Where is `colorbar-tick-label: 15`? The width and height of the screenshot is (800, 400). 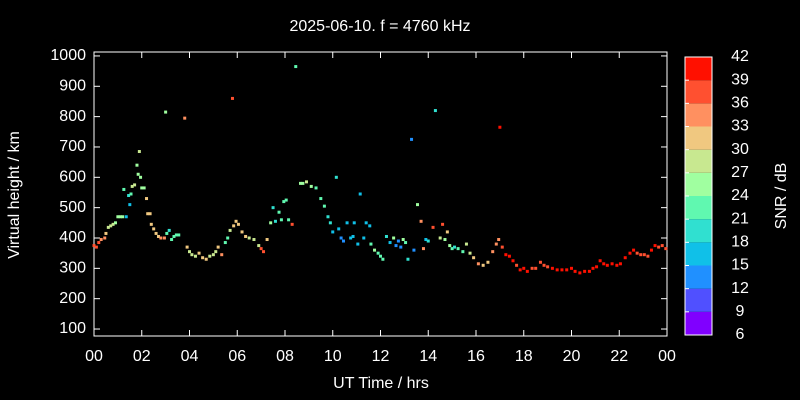 colorbar-tick-label: 15 is located at coordinates (740, 265).